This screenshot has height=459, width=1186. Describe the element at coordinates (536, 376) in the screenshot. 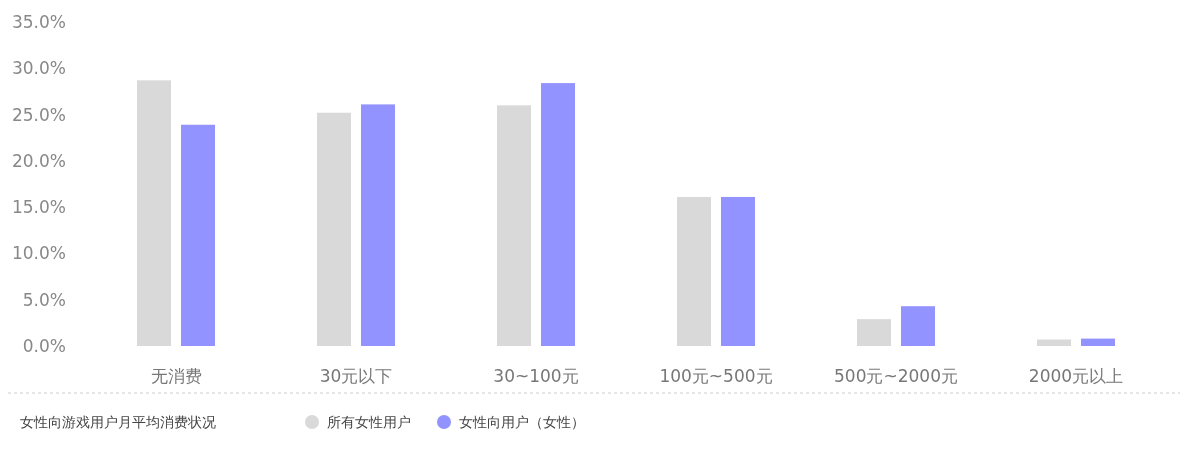

I see `x-tick-label: 30~100元` at that location.